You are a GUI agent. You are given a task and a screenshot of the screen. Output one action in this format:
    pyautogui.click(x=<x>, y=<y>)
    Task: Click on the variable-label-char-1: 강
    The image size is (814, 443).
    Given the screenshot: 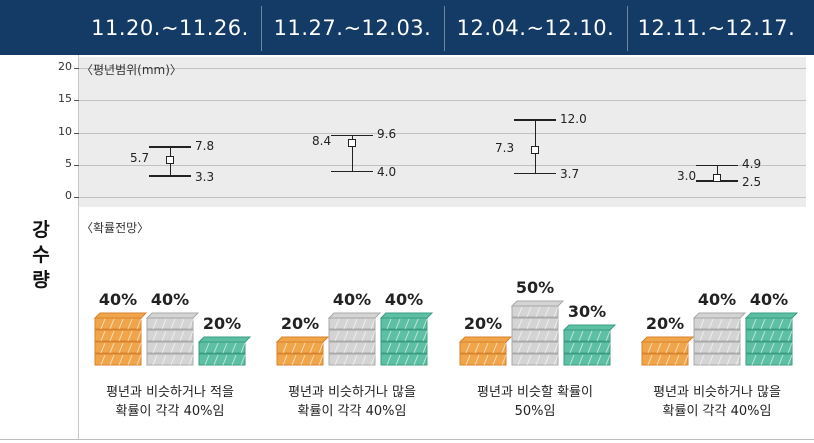 What is the action you would take?
    pyautogui.click(x=41, y=230)
    